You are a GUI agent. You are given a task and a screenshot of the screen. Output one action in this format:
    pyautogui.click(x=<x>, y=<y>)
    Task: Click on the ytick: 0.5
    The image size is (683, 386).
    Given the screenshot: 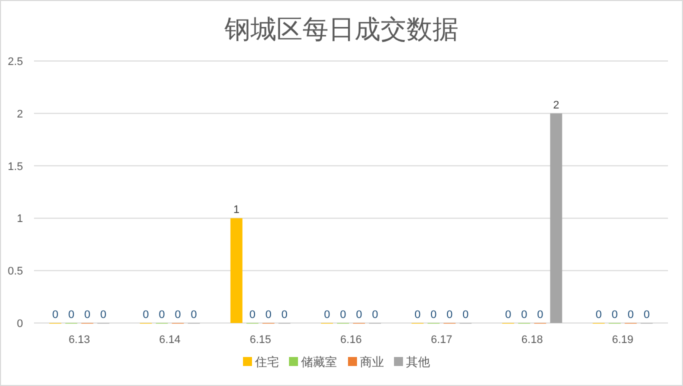 What is the action you would take?
    pyautogui.click(x=15, y=272)
    